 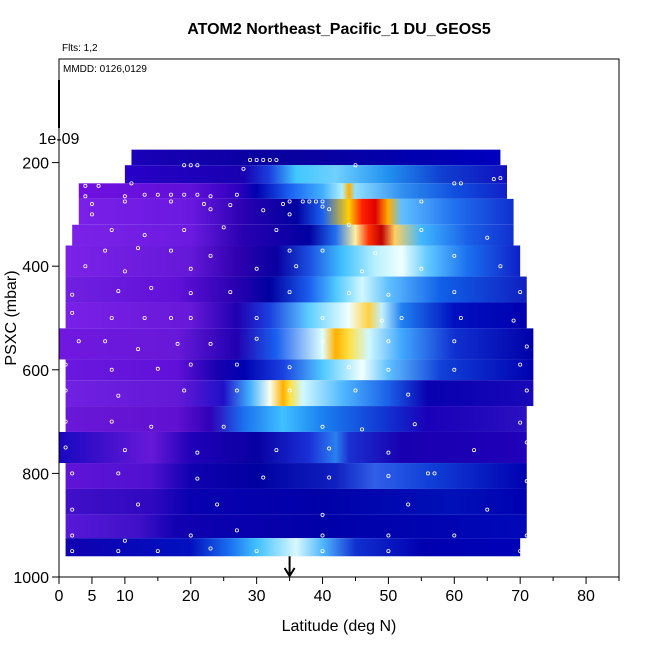 What do you see at coordinates (35, 164) in the screenshot?
I see `y-tick-label: 200` at bounding box center [35, 164].